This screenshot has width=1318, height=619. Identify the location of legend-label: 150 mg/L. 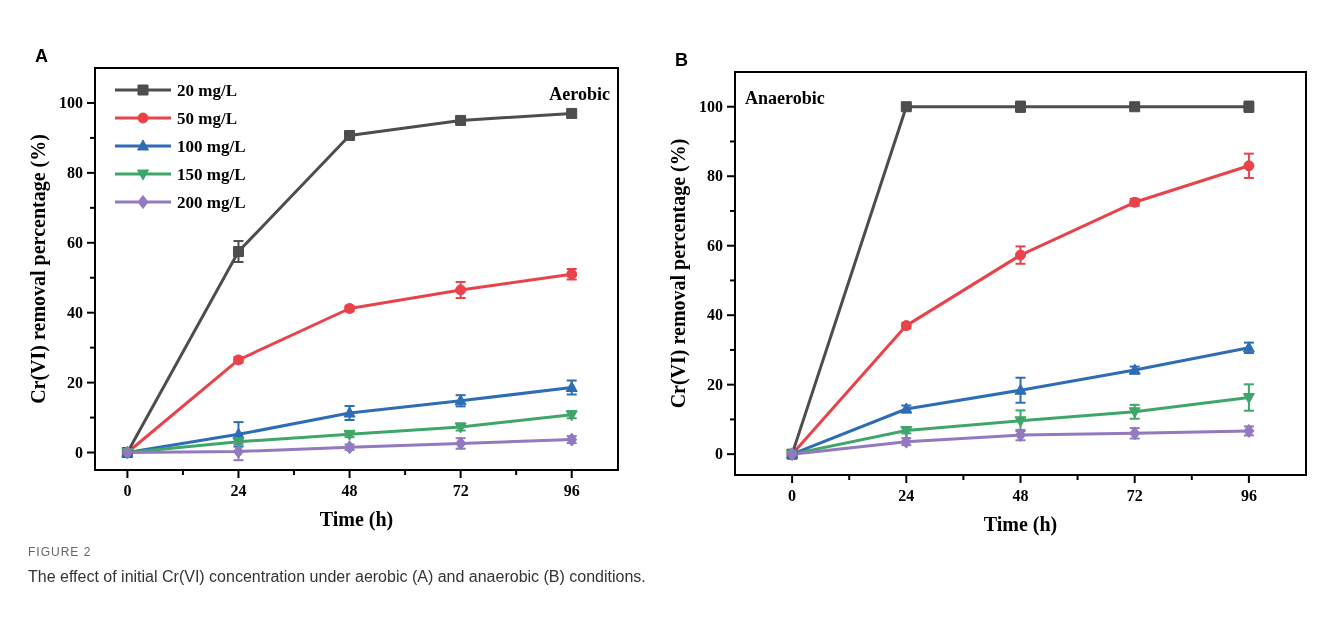
(211, 174).